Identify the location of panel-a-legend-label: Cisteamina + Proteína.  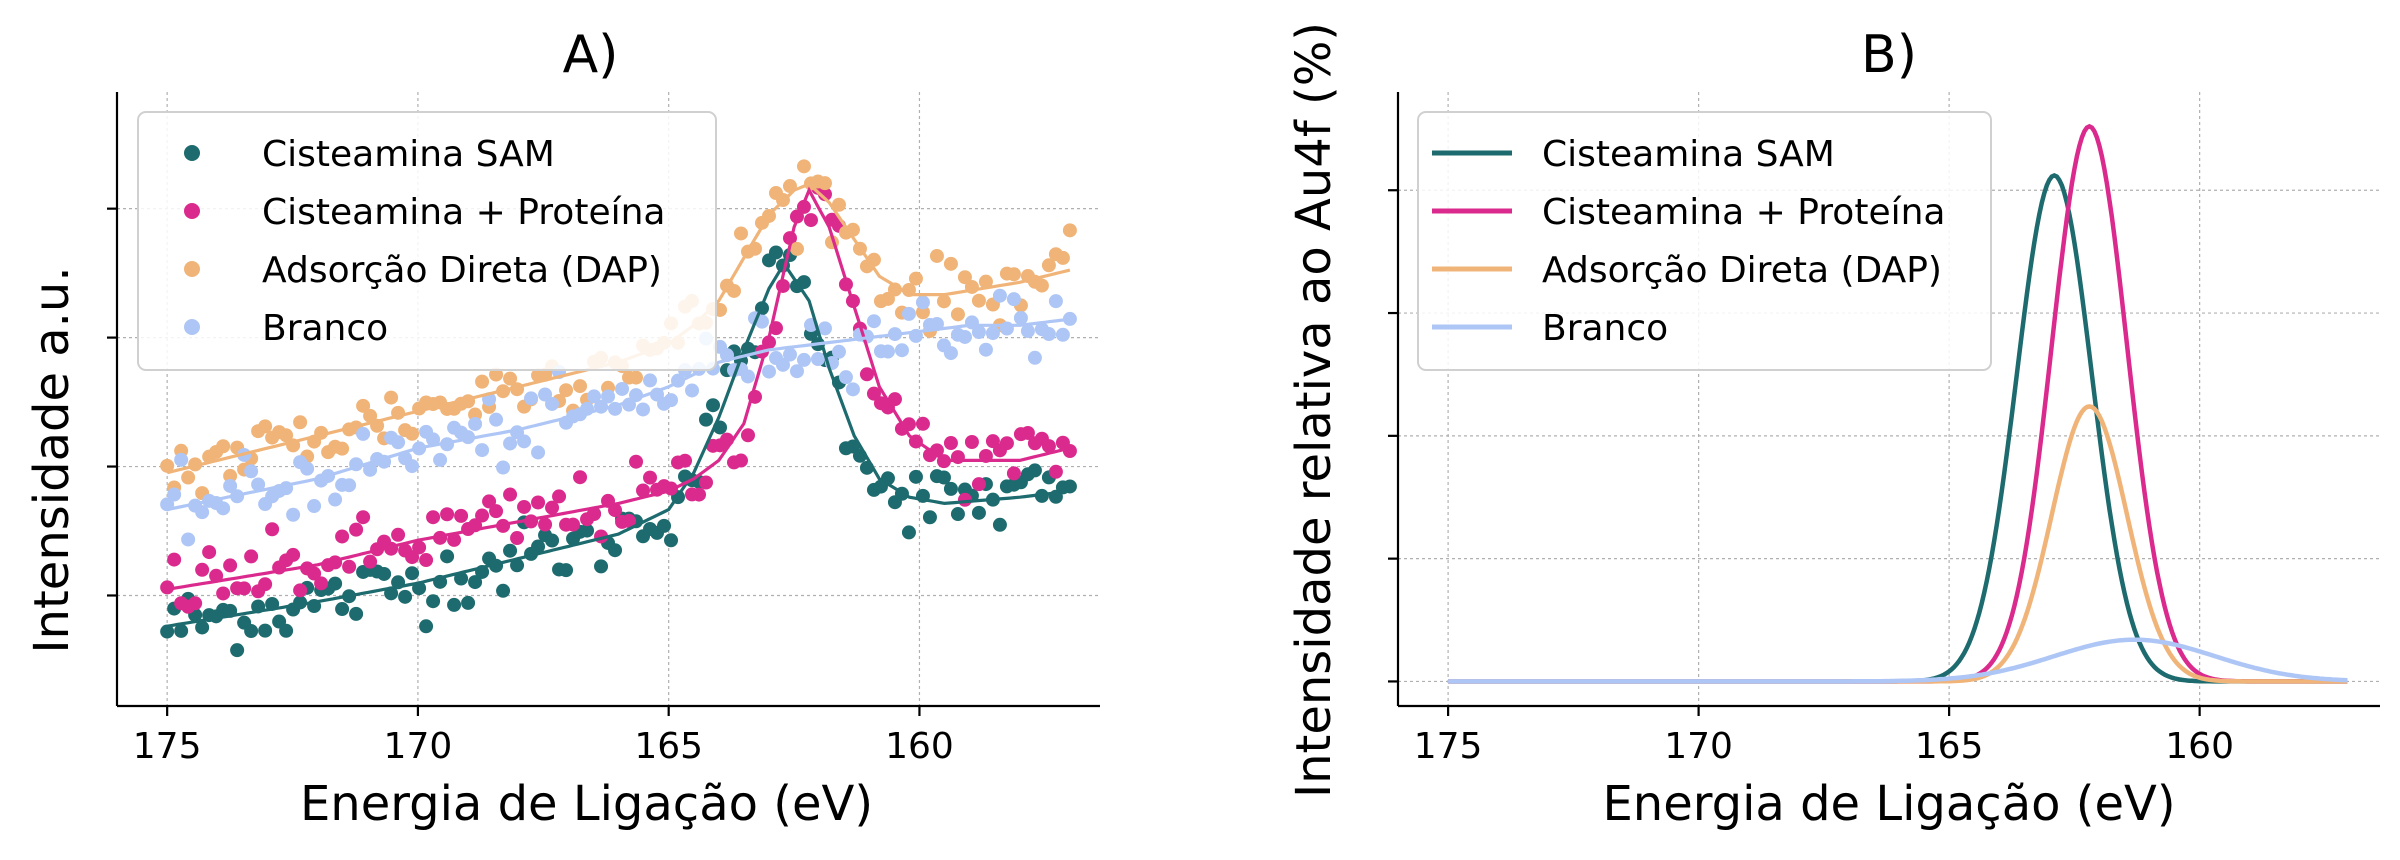
(463, 212).